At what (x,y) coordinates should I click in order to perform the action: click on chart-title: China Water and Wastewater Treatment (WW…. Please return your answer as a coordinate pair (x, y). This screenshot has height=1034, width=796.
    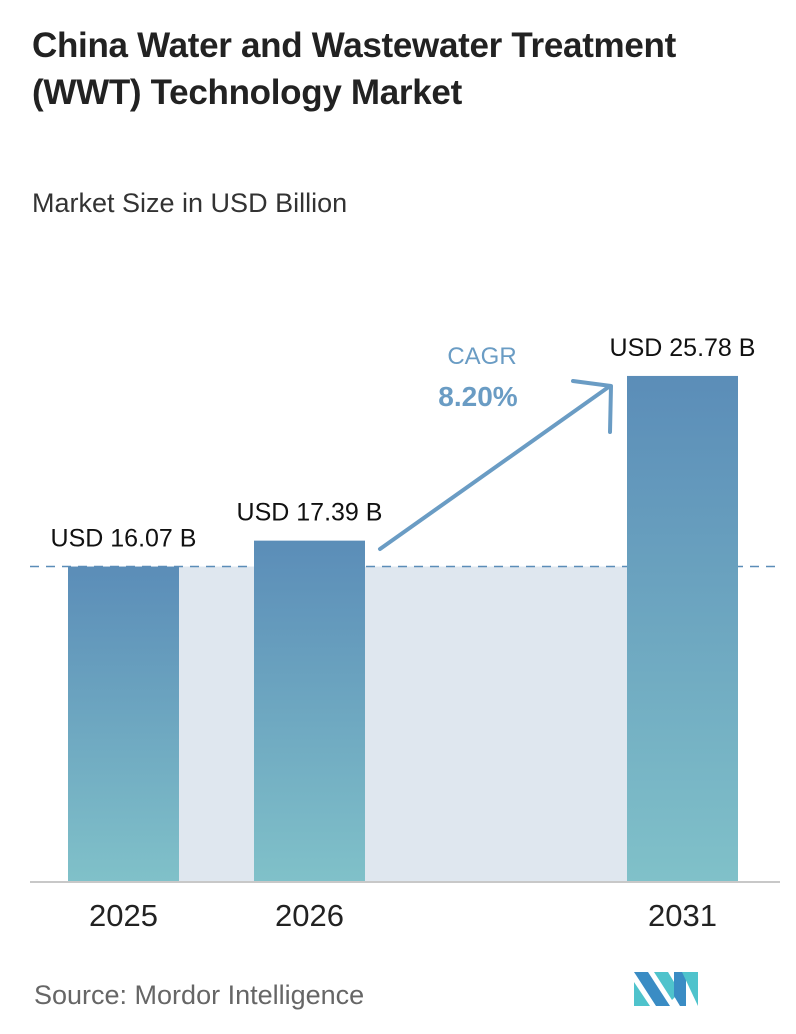
    Looking at the image, I should click on (354, 69).